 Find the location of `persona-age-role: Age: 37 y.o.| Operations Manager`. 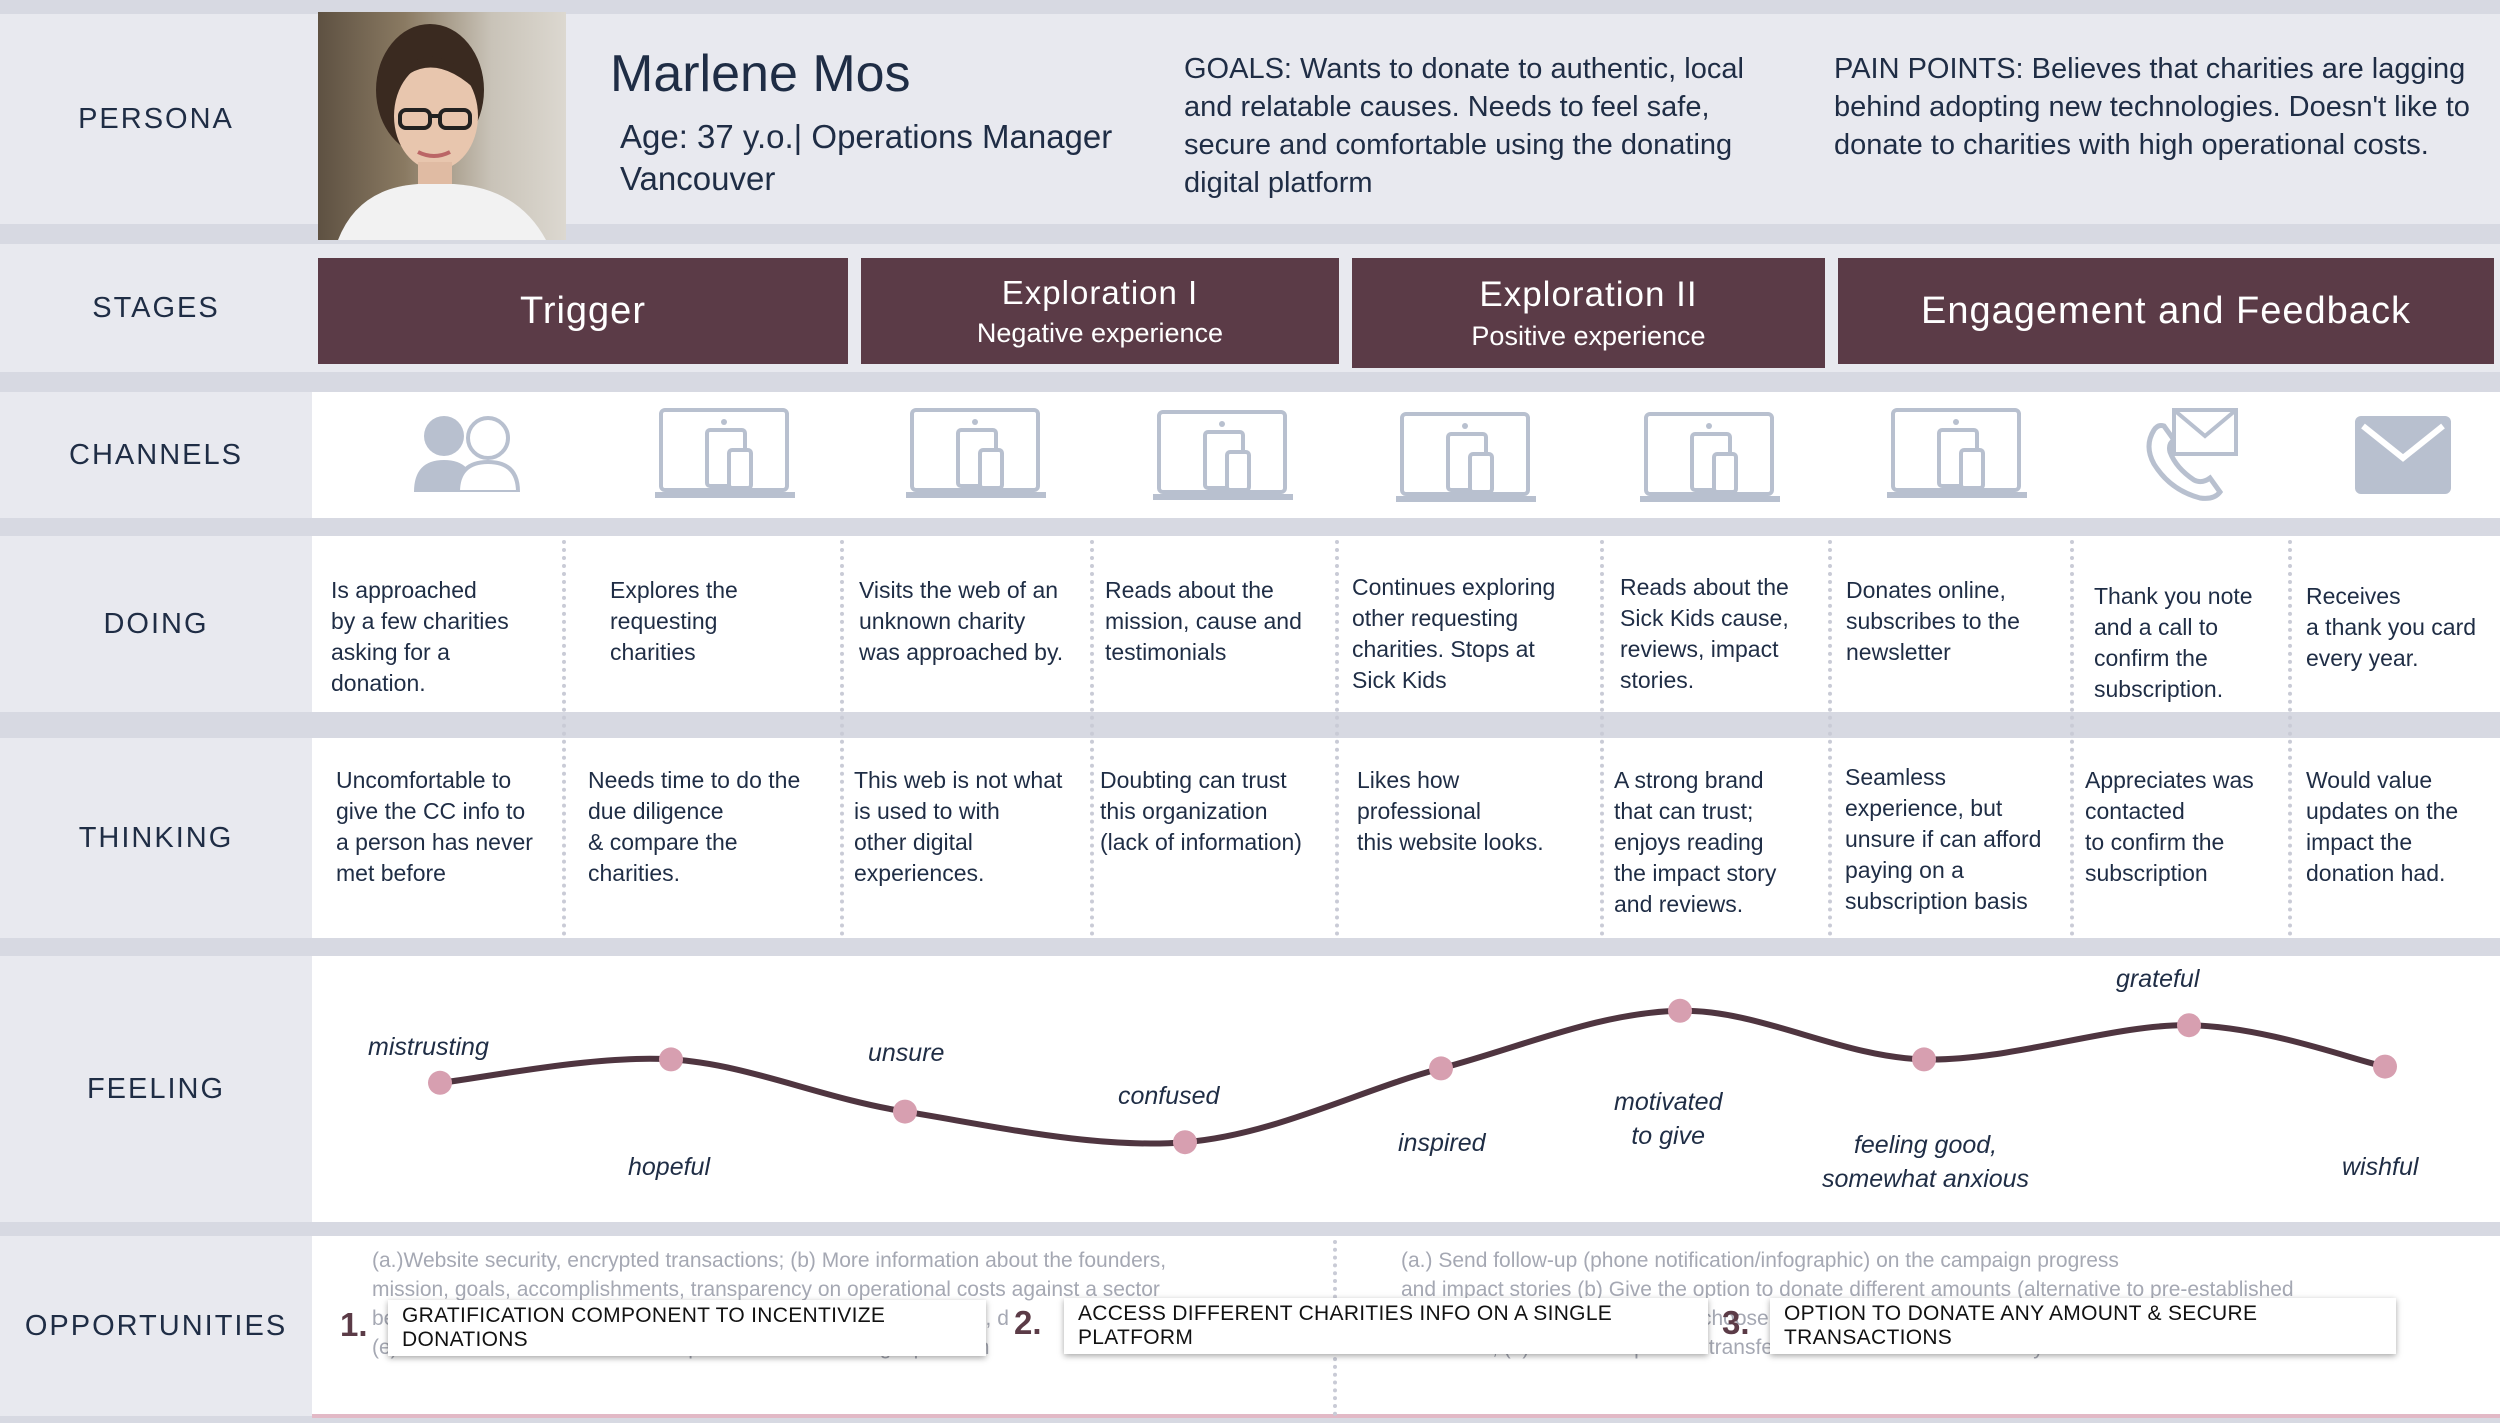

persona-age-role: Age: 37 y.o.| Operations Manager is located at coordinates (866, 136).